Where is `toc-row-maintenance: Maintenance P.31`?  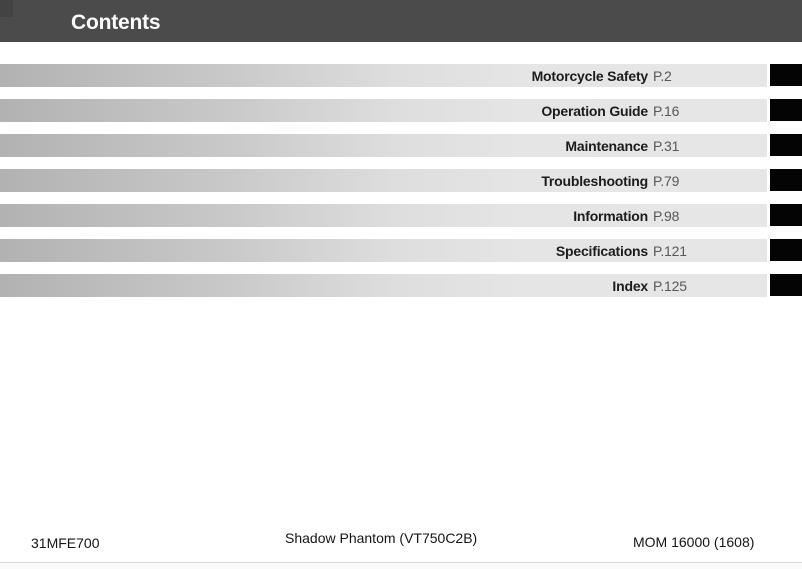 toc-row-maintenance: Maintenance P.31 is located at coordinates (401, 145).